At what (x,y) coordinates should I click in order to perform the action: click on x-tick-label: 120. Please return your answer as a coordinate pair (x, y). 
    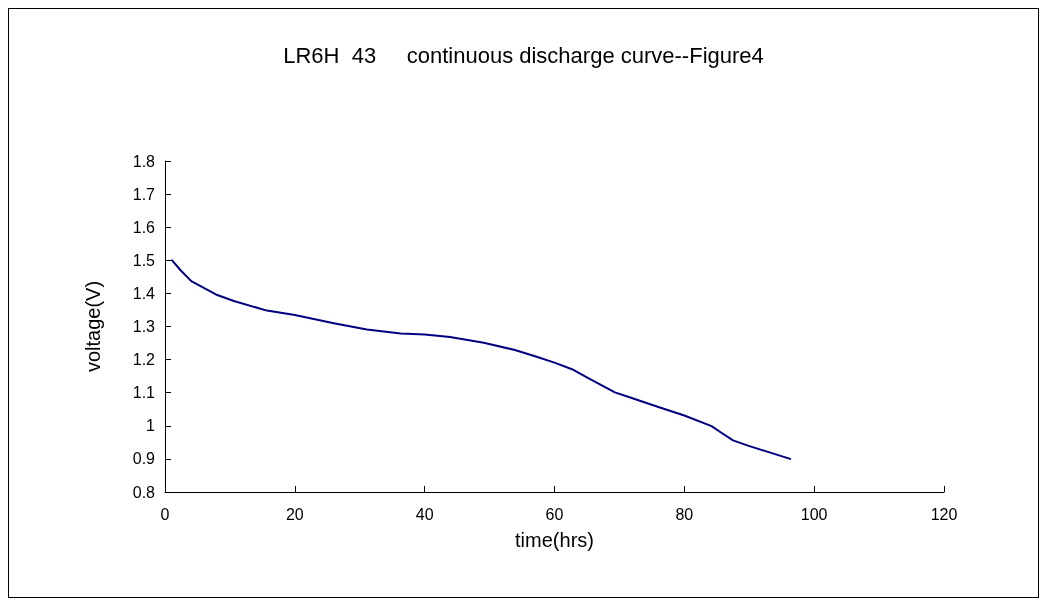
    Looking at the image, I should click on (944, 514).